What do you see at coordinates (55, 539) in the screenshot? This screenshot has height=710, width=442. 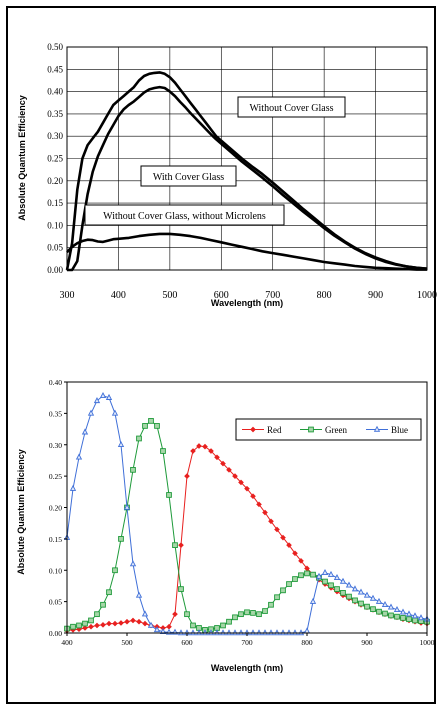 I see `chart2-ytick-label: 0.15` at bounding box center [55, 539].